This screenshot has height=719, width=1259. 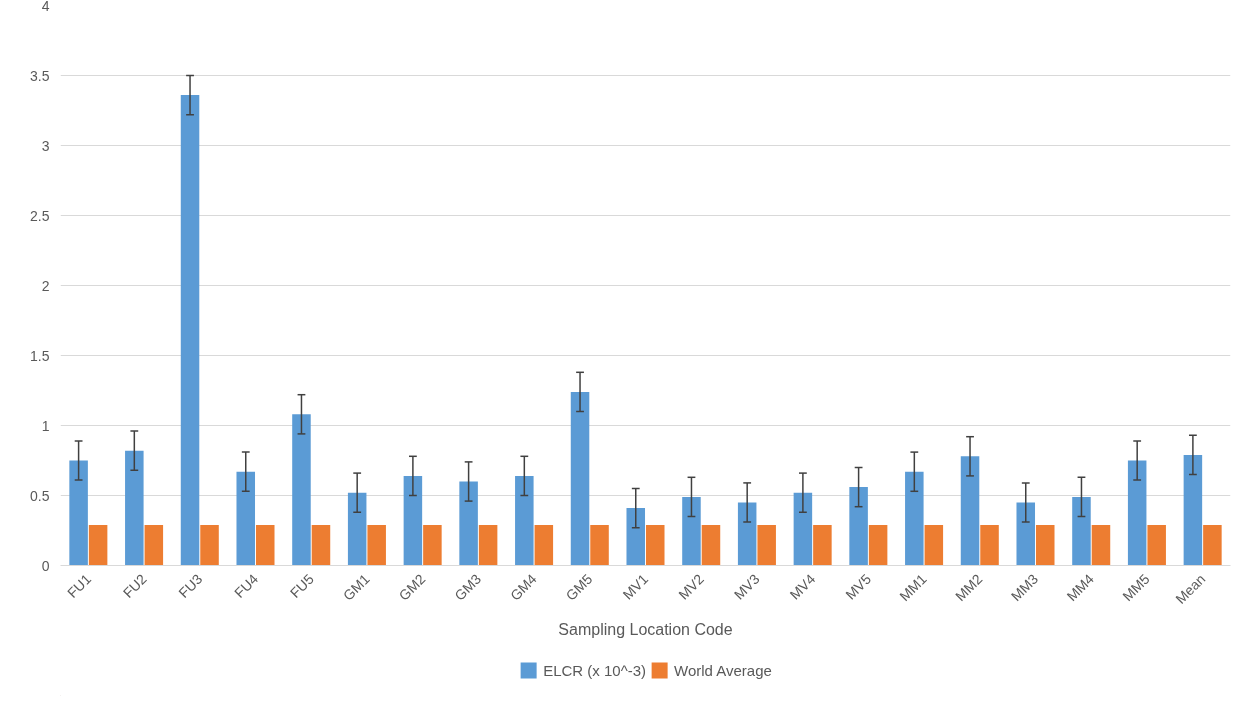 I want to click on y-tick-label: 3, so click(x=45, y=145).